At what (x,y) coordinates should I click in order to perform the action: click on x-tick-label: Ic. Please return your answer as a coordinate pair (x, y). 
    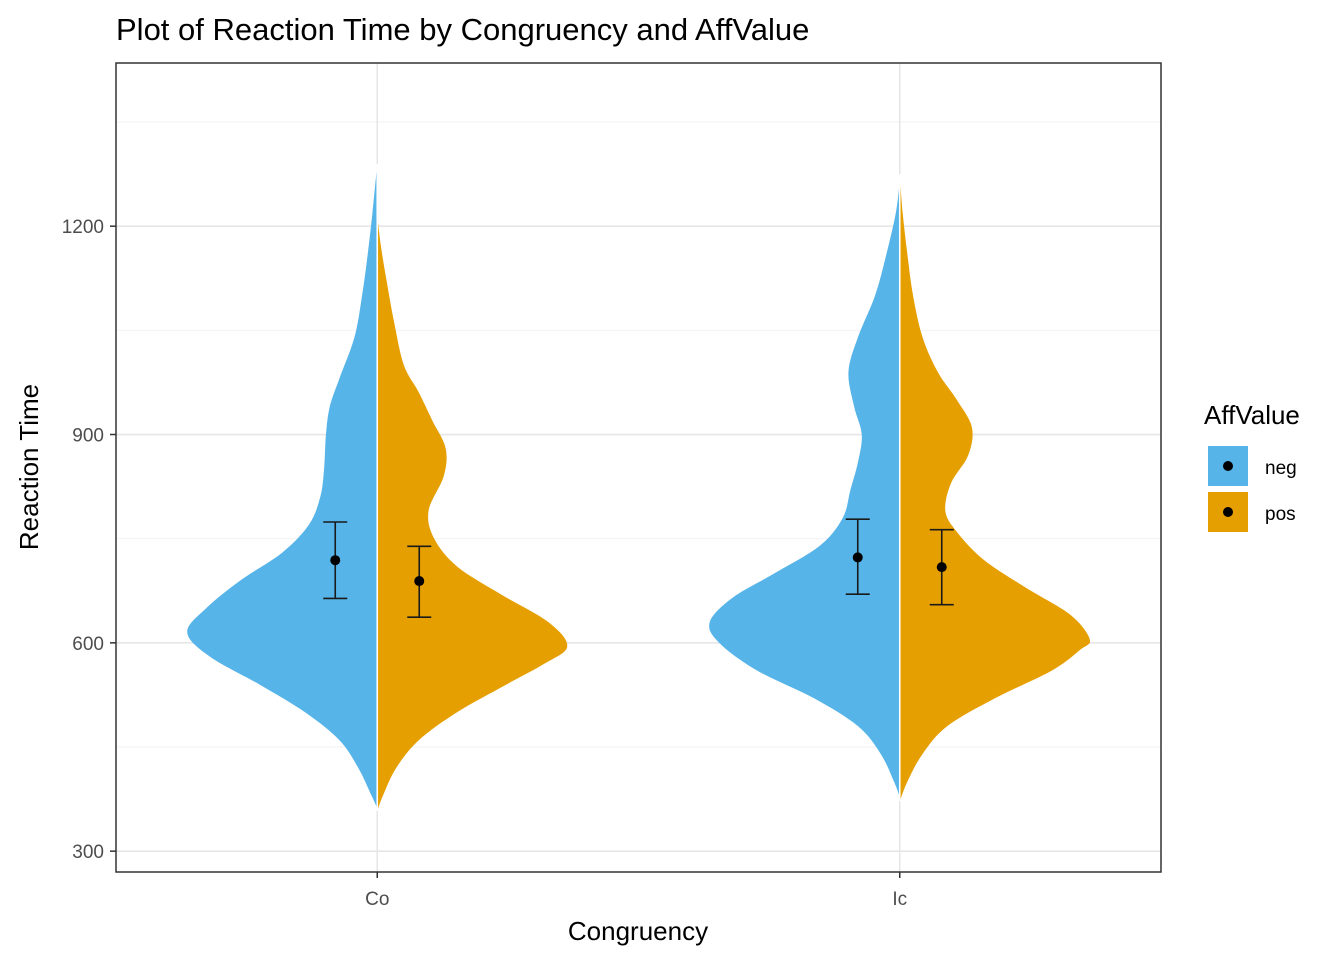
    Looking at the image, I should click on (899, 899).